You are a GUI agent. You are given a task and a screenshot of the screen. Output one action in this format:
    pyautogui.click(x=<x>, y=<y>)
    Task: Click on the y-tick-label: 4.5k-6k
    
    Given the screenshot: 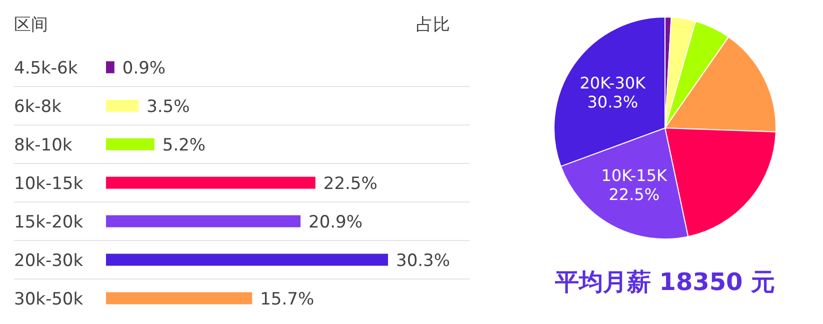 What is the action you would take?
    pyautogui.click(x=46, y=68)
    